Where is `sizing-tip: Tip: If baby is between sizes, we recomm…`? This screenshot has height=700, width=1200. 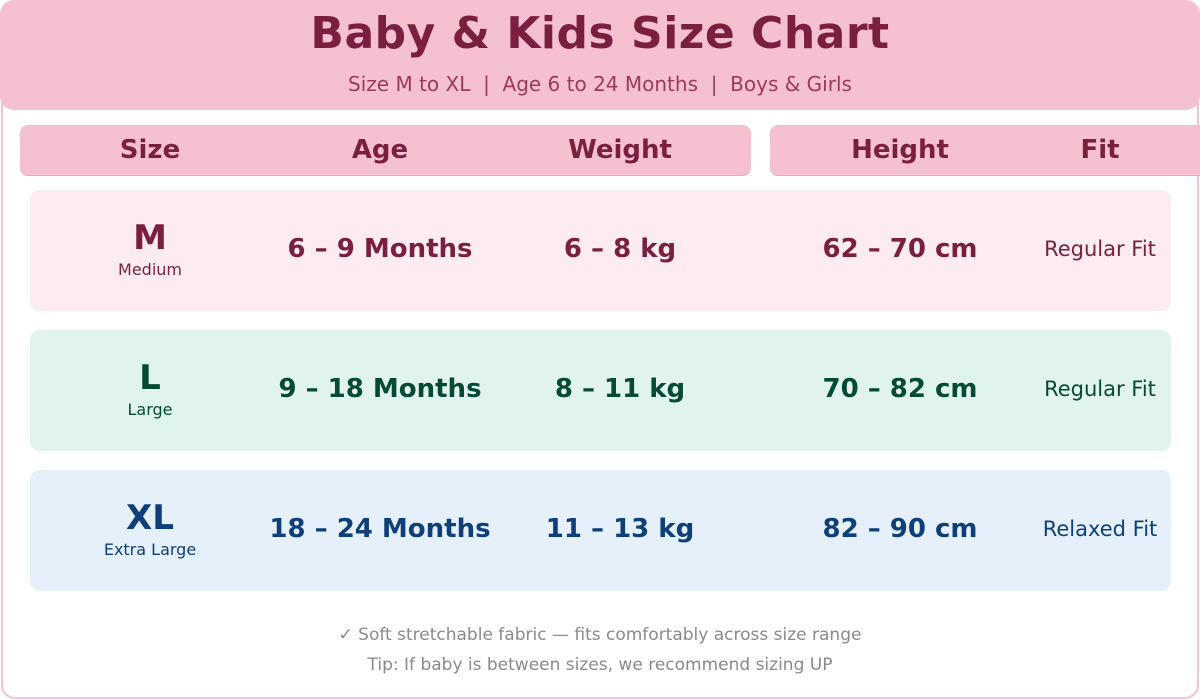 sizing-tip: Tip: If baby is between sizes, we recomm… is located at coordinates (600, 665).